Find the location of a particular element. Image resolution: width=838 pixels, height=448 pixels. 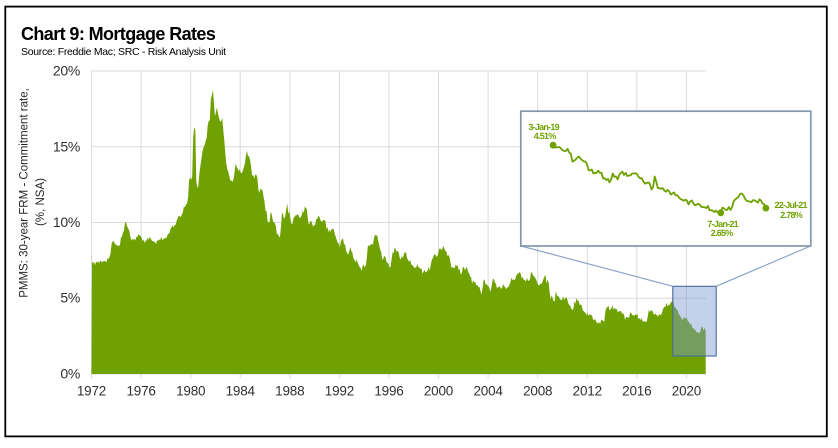

svg-text: 2000 is located at coordinates (438, 391).